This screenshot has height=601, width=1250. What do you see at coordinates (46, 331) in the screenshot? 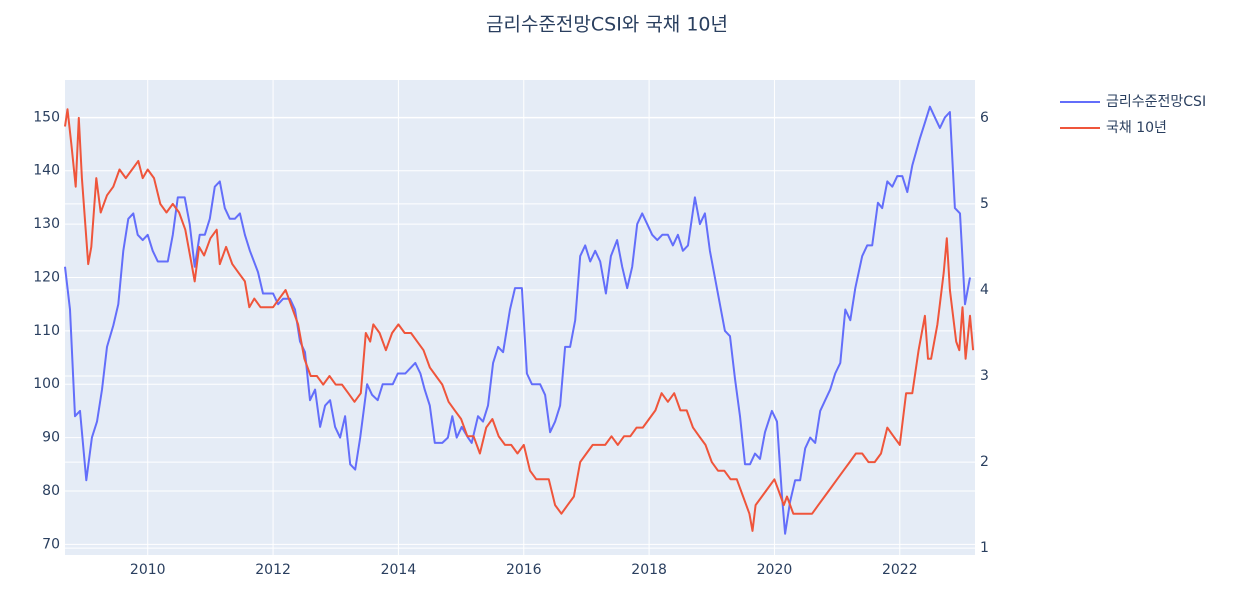
I see `y-tick-label: 110` at bounding box center [46, 331].